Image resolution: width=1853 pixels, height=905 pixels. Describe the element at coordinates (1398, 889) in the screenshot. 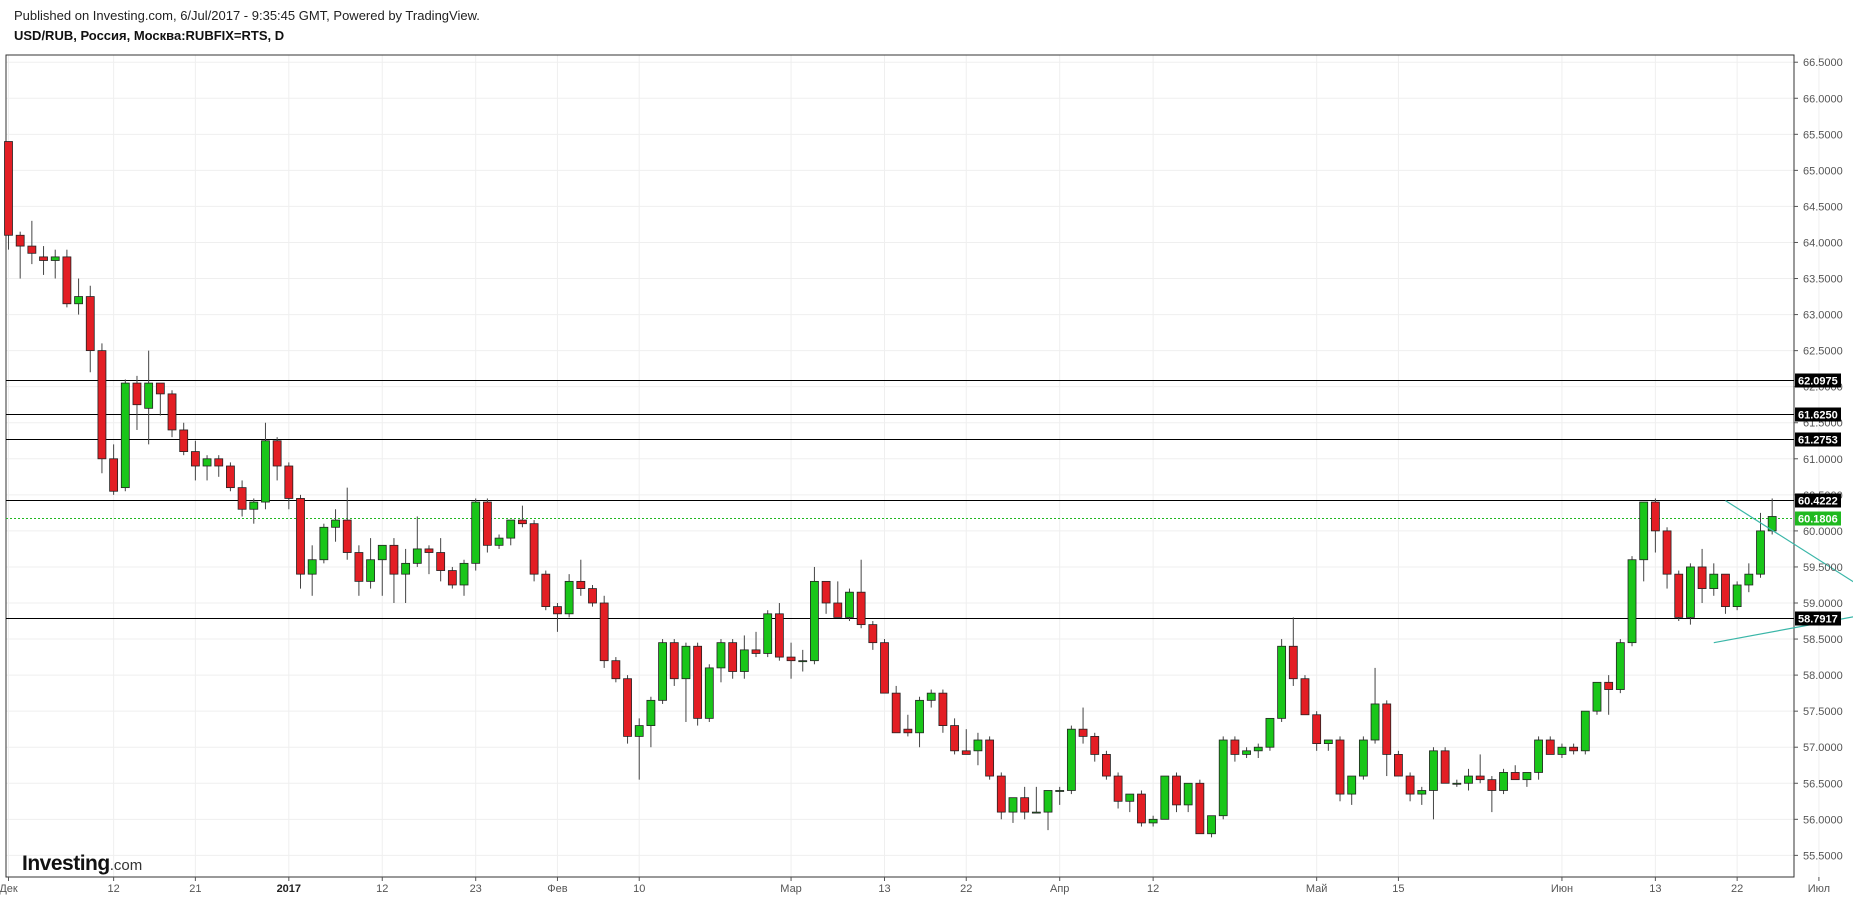

I see `x-tick-label: 15` at that location.